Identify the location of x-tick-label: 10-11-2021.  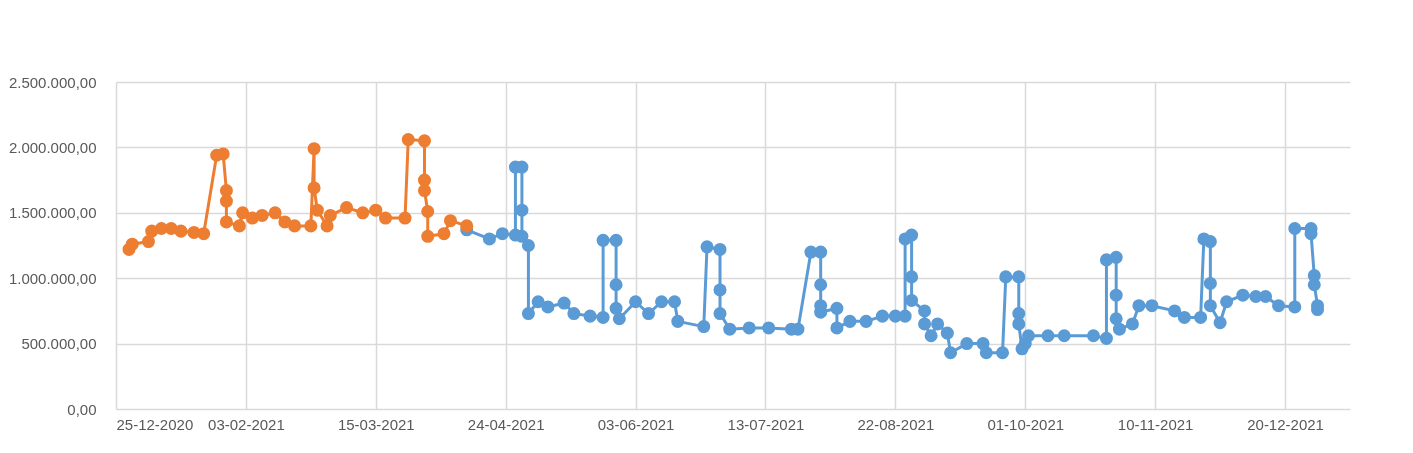
(1155, 424).